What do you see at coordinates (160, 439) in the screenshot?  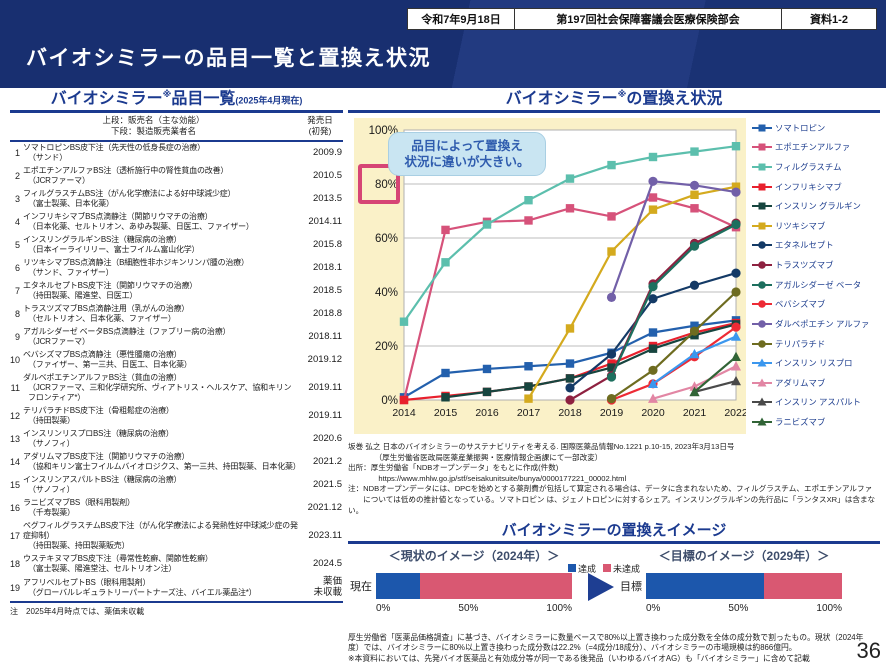 I see `item-text: インスリンリスプロBS注（糖尿病の治療） （サノフィ）` at bounding box center [160, 439].